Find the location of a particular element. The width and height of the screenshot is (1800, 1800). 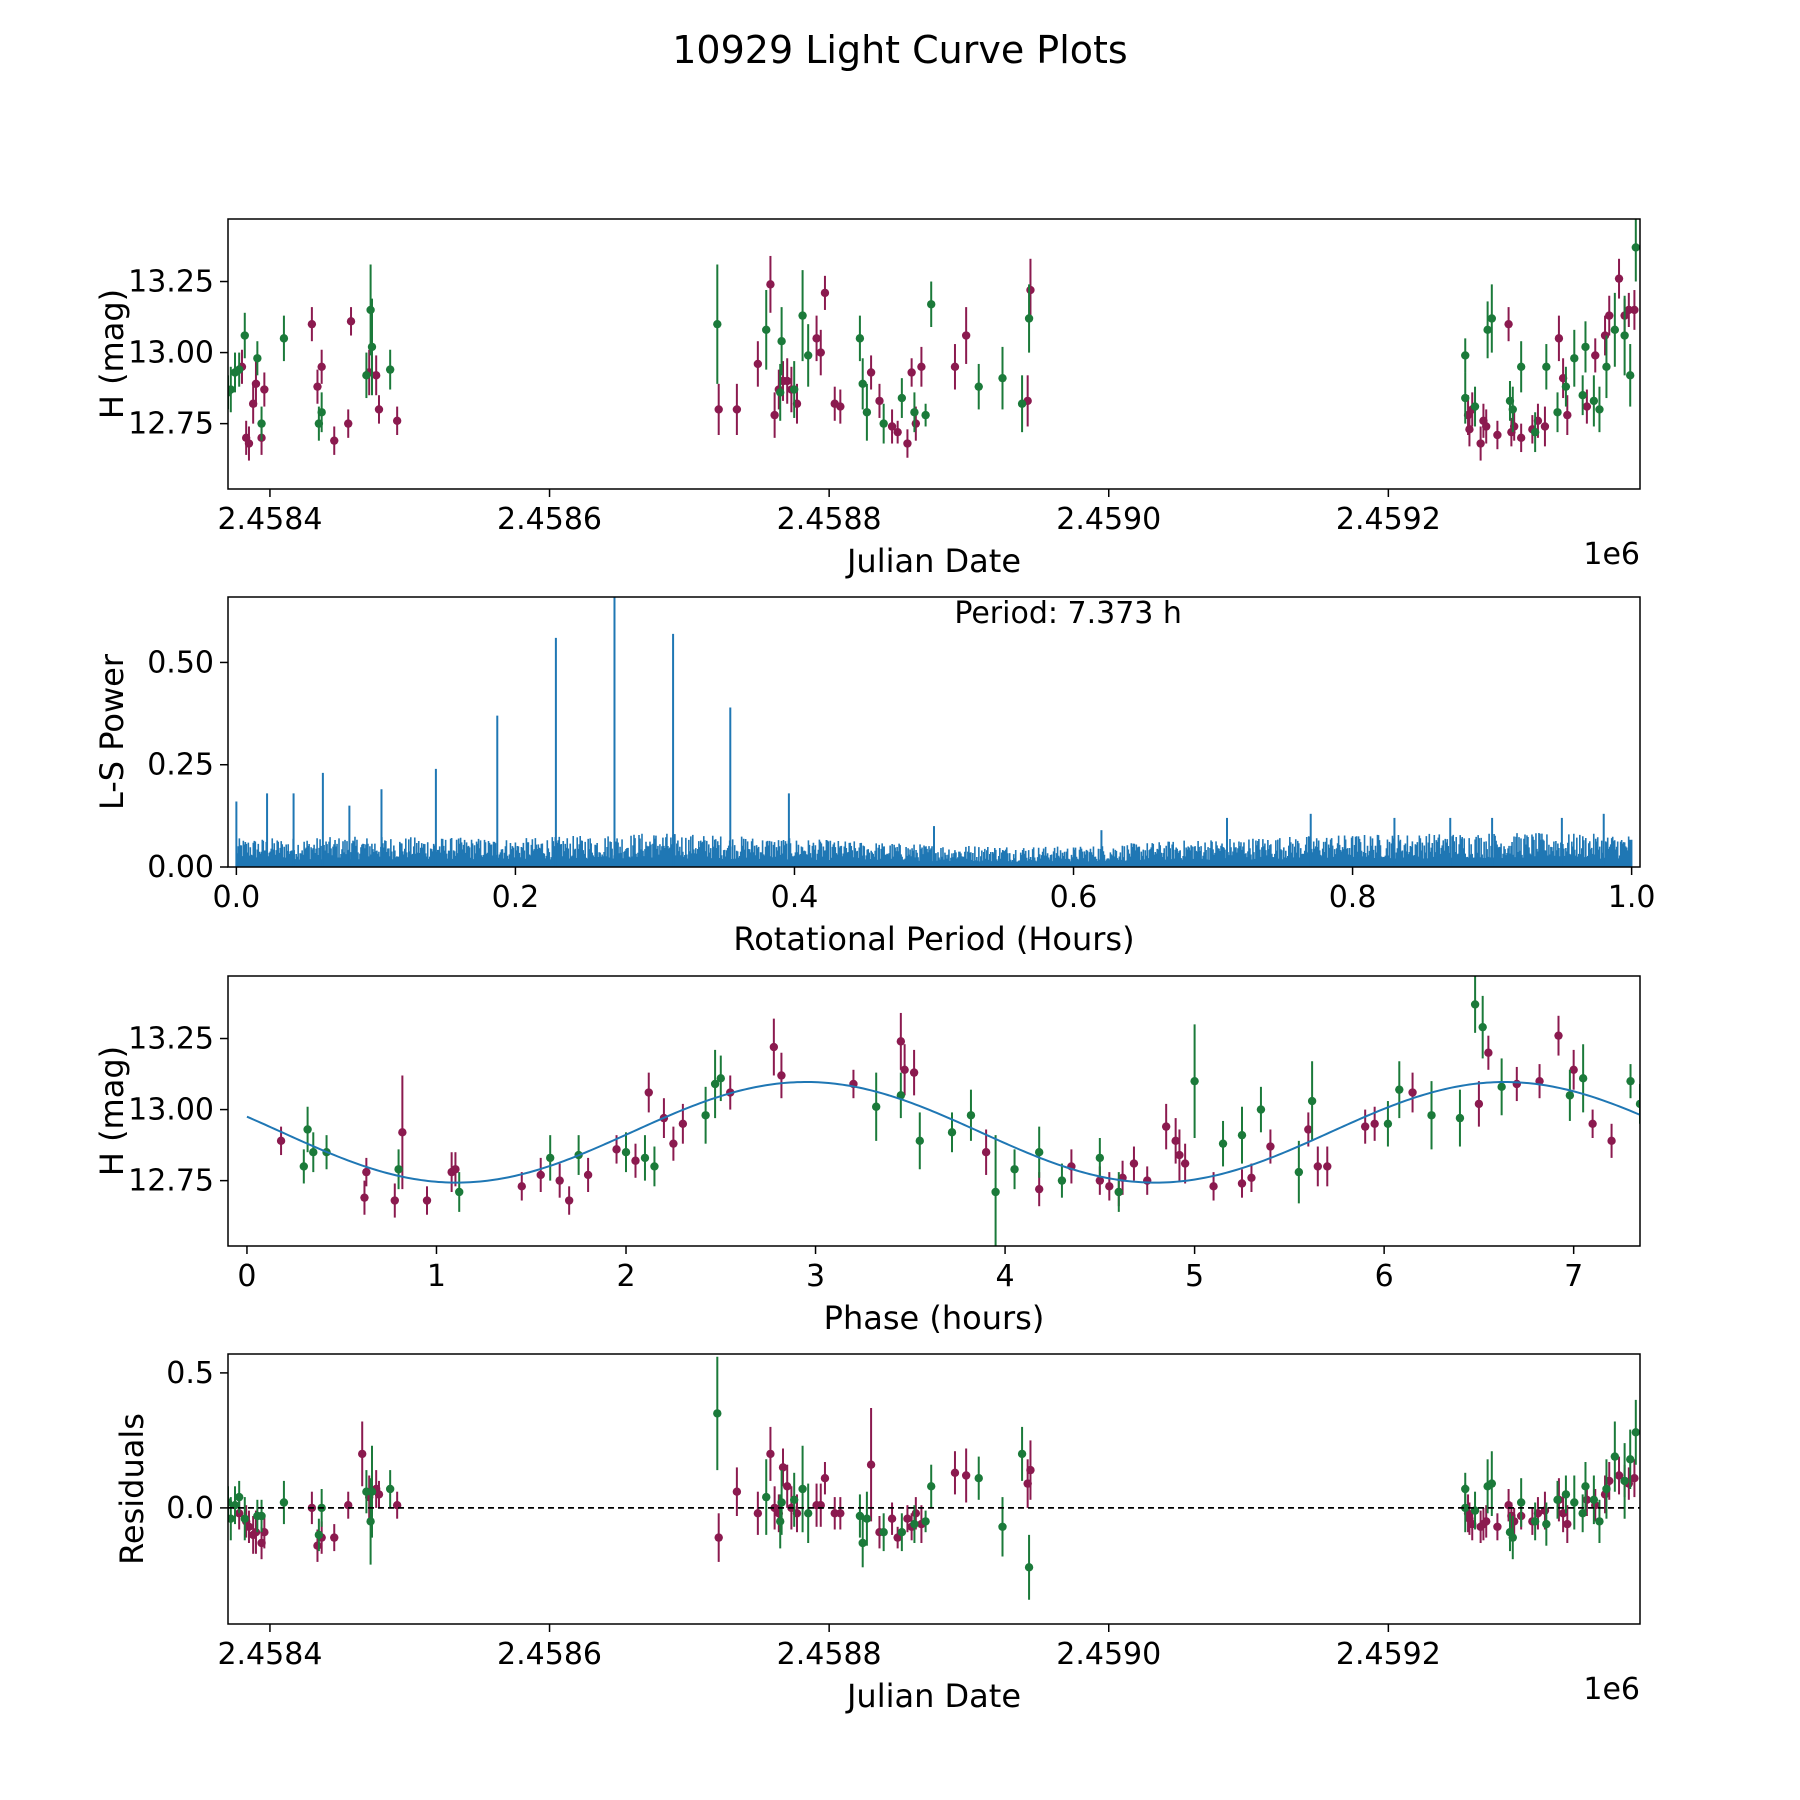

x-axis-label: Julian Date is located at coordinates (933, 1696).